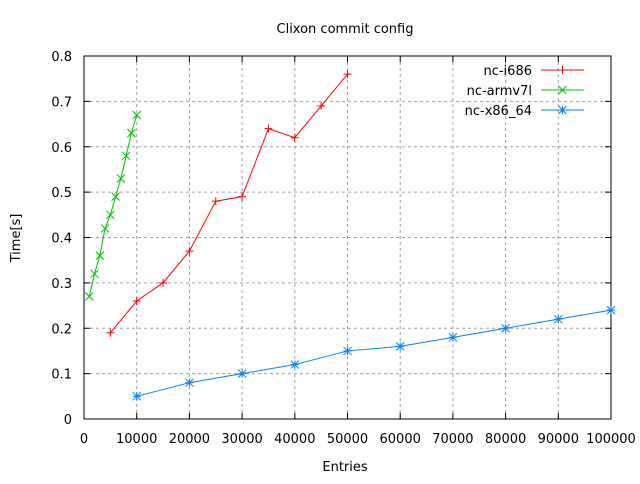 This screenshot has height=484, width=640. Describe the element at coordinates (61, 57) in the screenshot. I see `y-tick-label: 0.8` at that location.